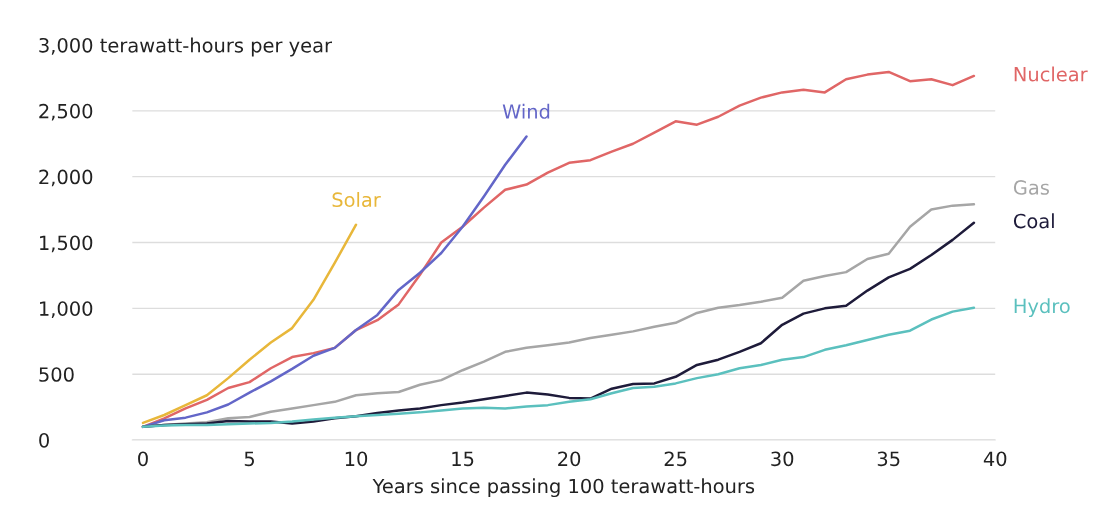 Image resolution: width=1112 pixels, height=520 pixels. Describe the element at coordinates (356, 200) in the screenshot. I see `series-label: Solar` at that location.